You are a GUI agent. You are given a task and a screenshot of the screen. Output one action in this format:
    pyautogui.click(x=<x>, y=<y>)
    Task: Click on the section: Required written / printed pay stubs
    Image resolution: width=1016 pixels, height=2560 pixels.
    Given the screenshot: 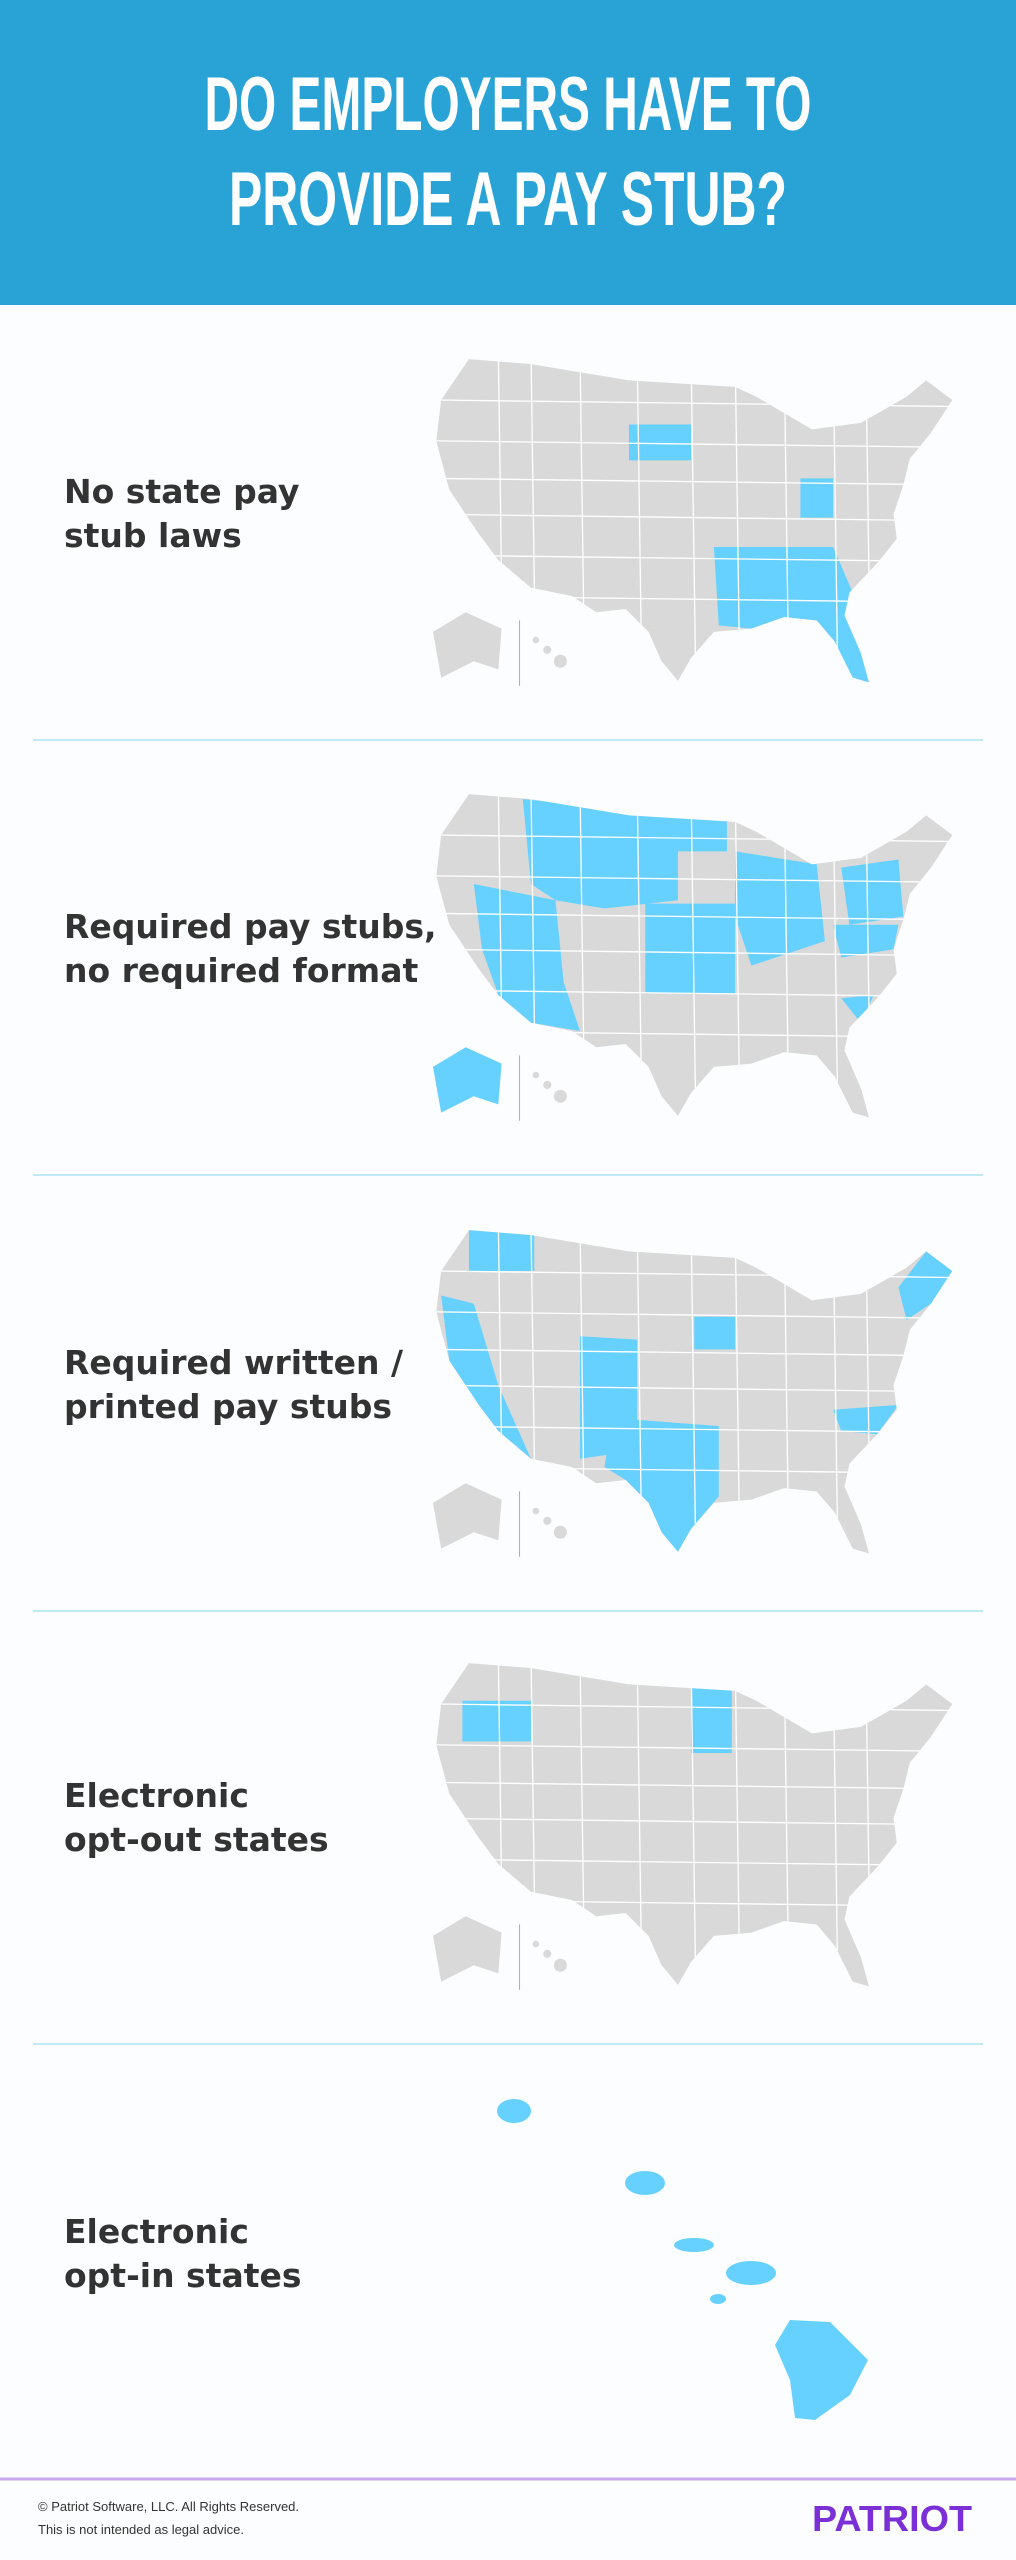 What is the action you would take?
    pyautogui.click(x=508, y=1421)
    